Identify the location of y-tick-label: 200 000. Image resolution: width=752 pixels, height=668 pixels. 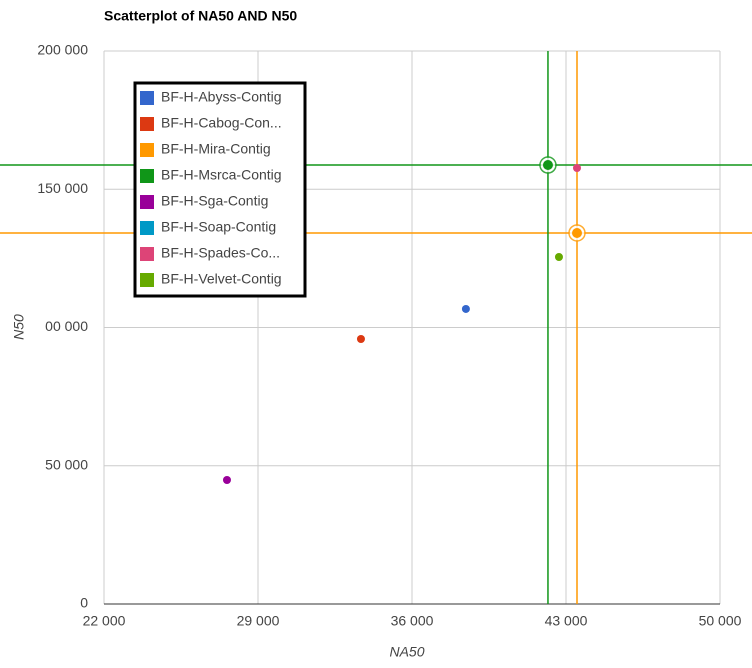
(62, 50).